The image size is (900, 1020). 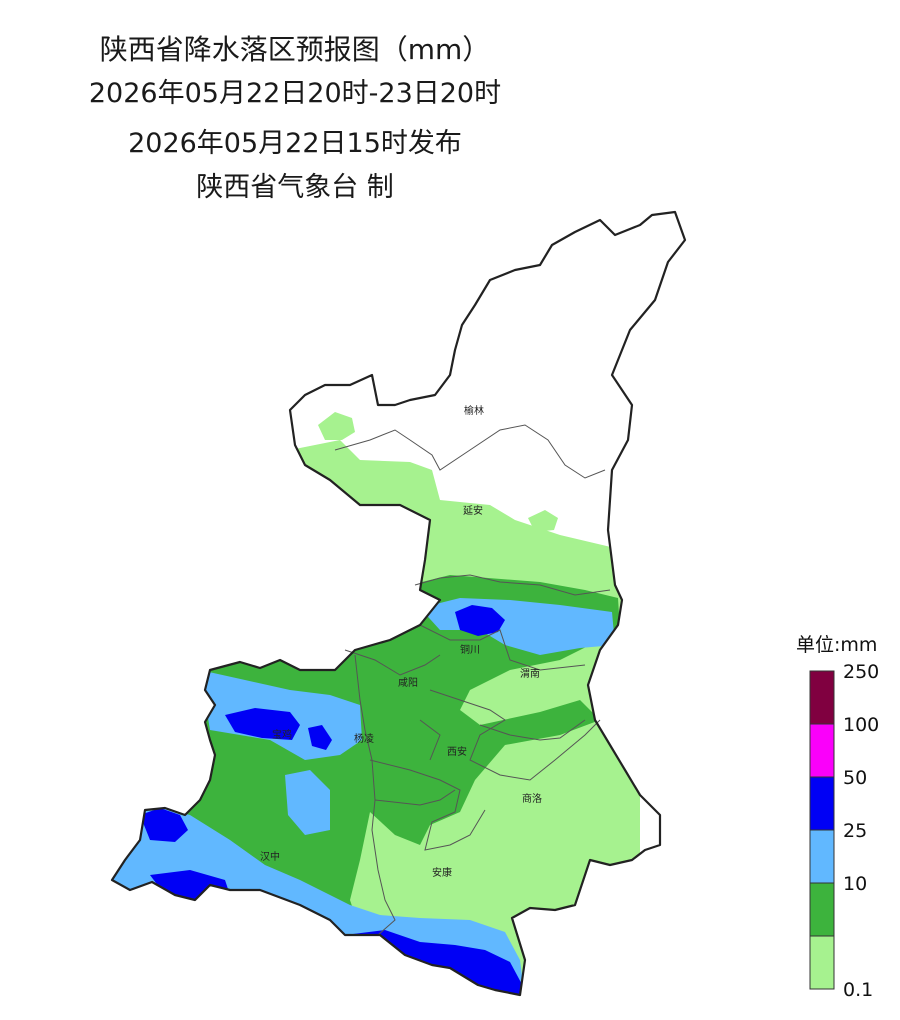 I want to click on city-labels: 榆林 延安 铜川 渭南 咸阳 宝鸡 杨凌 西安 商洛 汉中 安康, so click(x=401, y=641).